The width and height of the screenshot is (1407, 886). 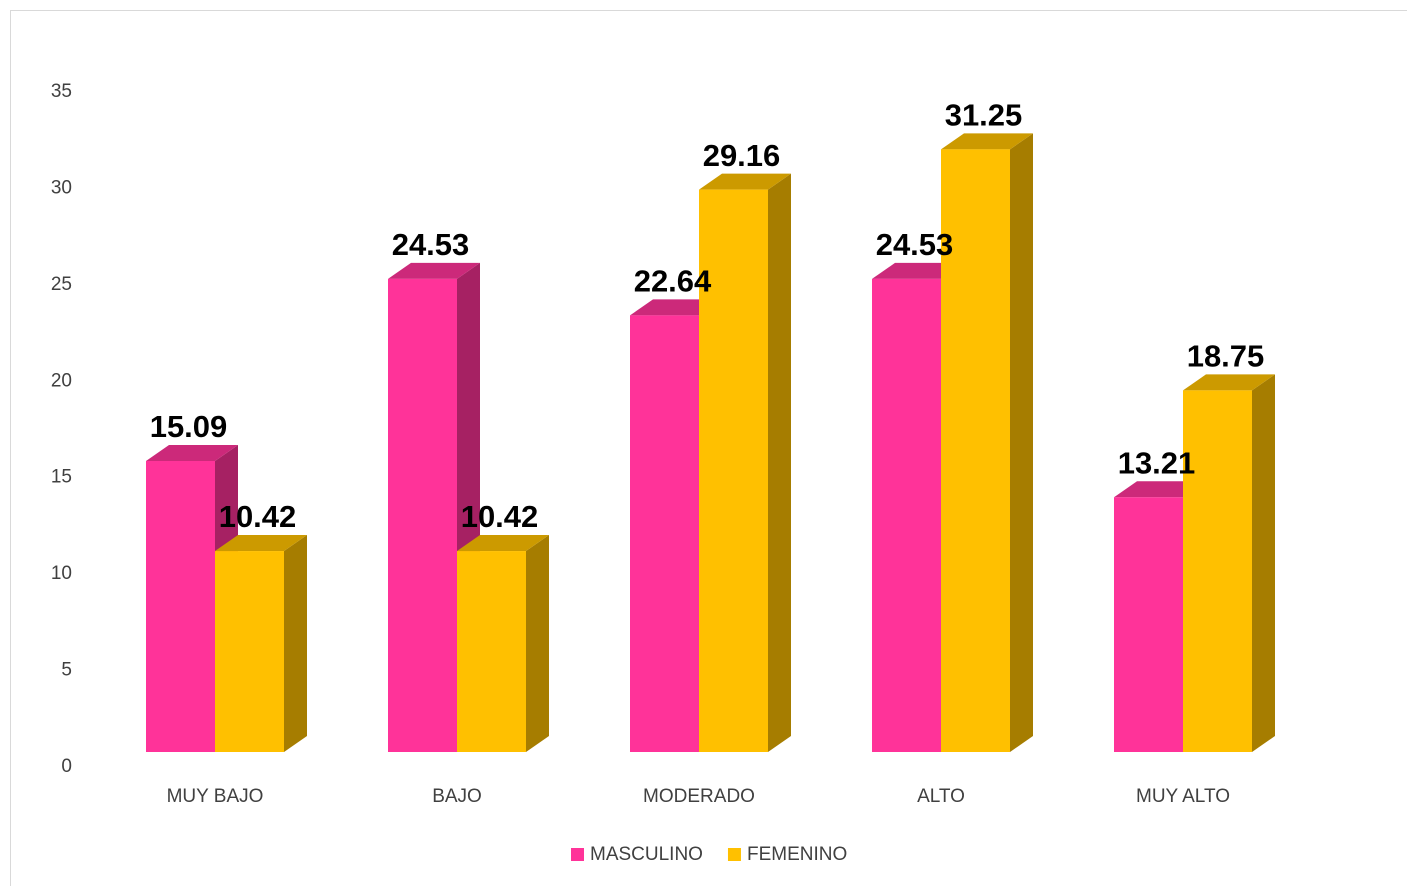 What do you see at coordinates (61, 187) in the screenshot?
I see `y-tick-label: 30` at bounding box center [61, 187].